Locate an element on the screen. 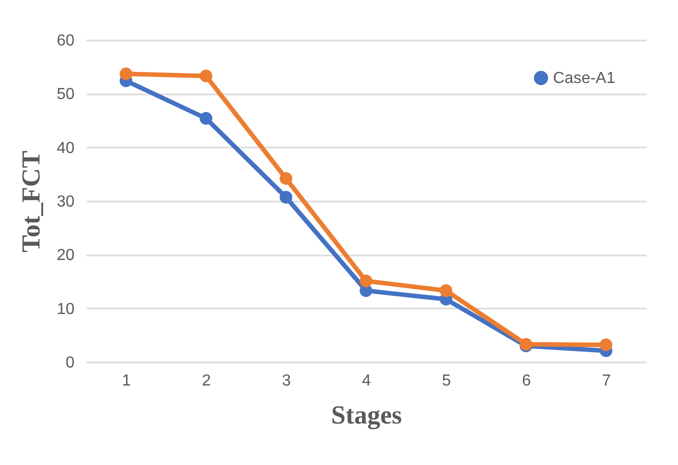  y-tick-label: 40 is located at coordinates (65, 148).